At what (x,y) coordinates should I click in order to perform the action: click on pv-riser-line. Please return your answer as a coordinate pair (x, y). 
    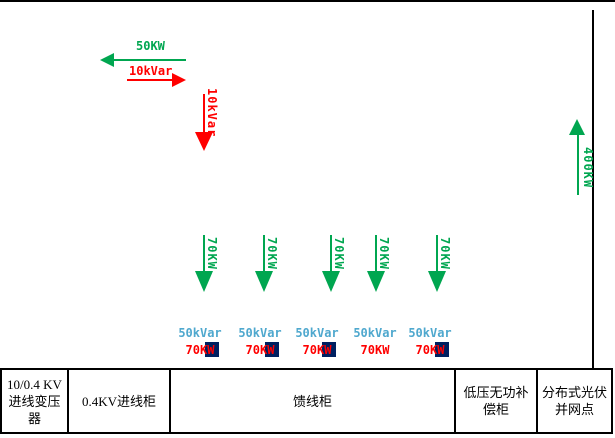
    Looking at the image, I should click on (593, 189).